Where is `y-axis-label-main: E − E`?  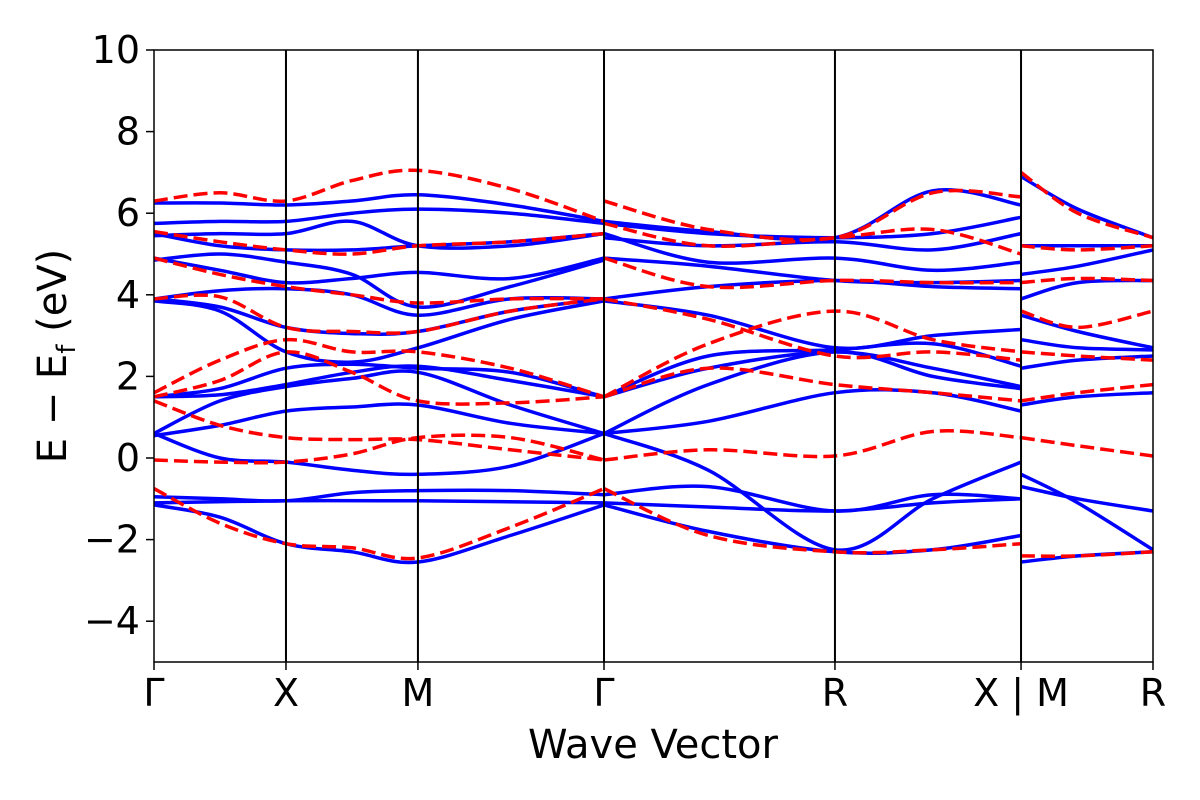 y-axis-label-main: E − E is located at coordinates (53, 409).